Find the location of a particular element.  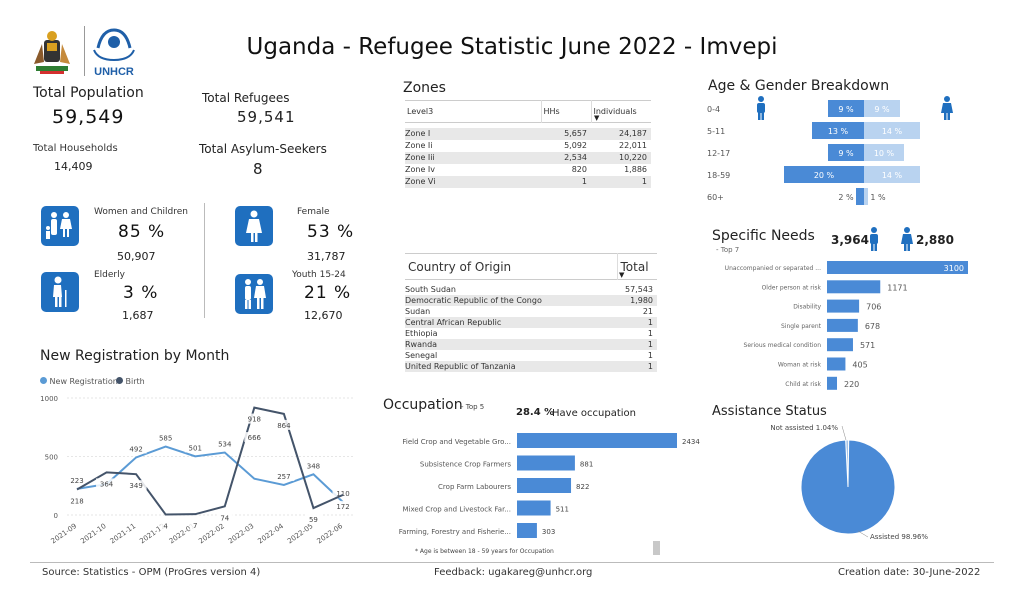

data-label: 364 is located at coordinates (107, 484).